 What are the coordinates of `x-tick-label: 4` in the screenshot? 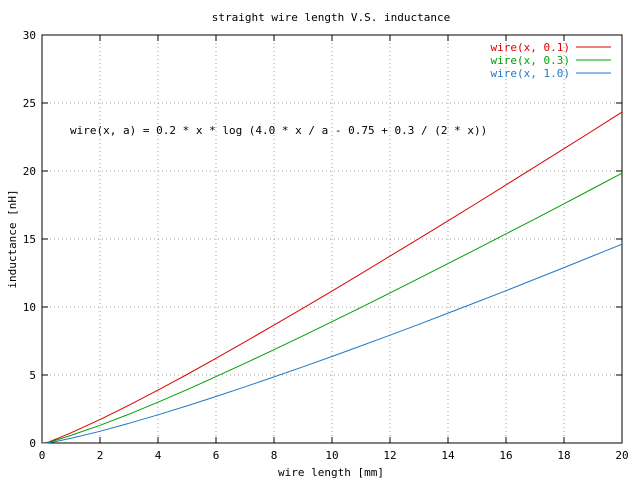 It's located at (158, 455).